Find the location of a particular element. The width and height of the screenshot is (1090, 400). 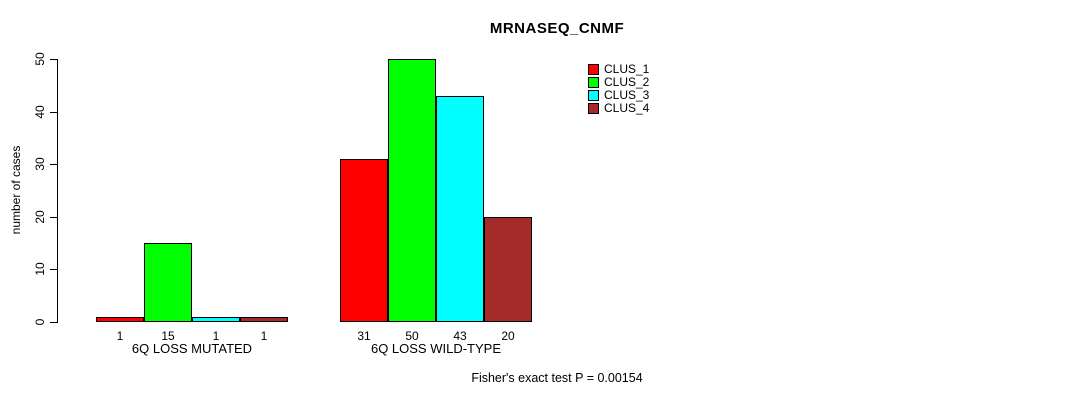

bar-value-label: 20 is located at coordinates (508, 336).